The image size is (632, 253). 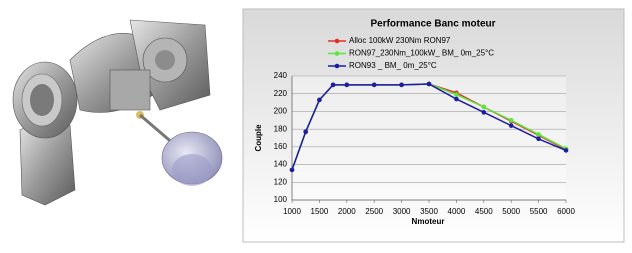 I want to click on x-axis-title: Nmoteur, so click(x=428, y=221).